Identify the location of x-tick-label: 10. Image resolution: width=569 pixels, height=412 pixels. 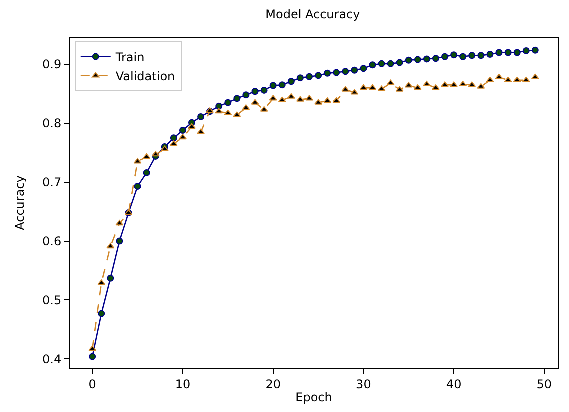
(183, 384).